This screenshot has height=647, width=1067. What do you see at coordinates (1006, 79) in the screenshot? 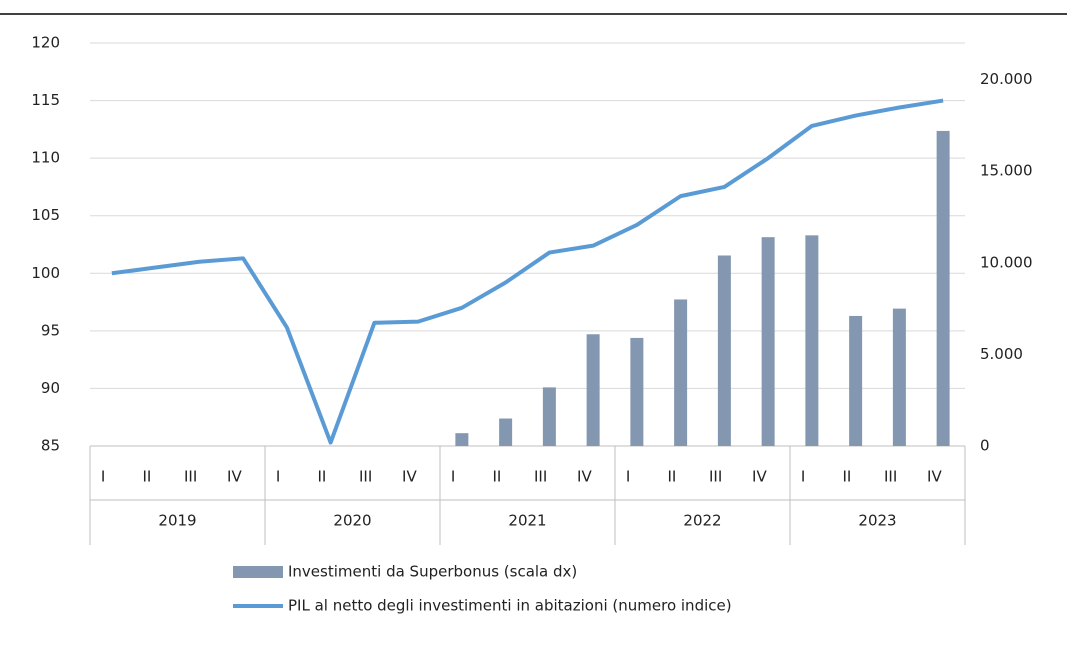
I see `y2-tick-label: 20.000` at bounding box center [1006, 79].